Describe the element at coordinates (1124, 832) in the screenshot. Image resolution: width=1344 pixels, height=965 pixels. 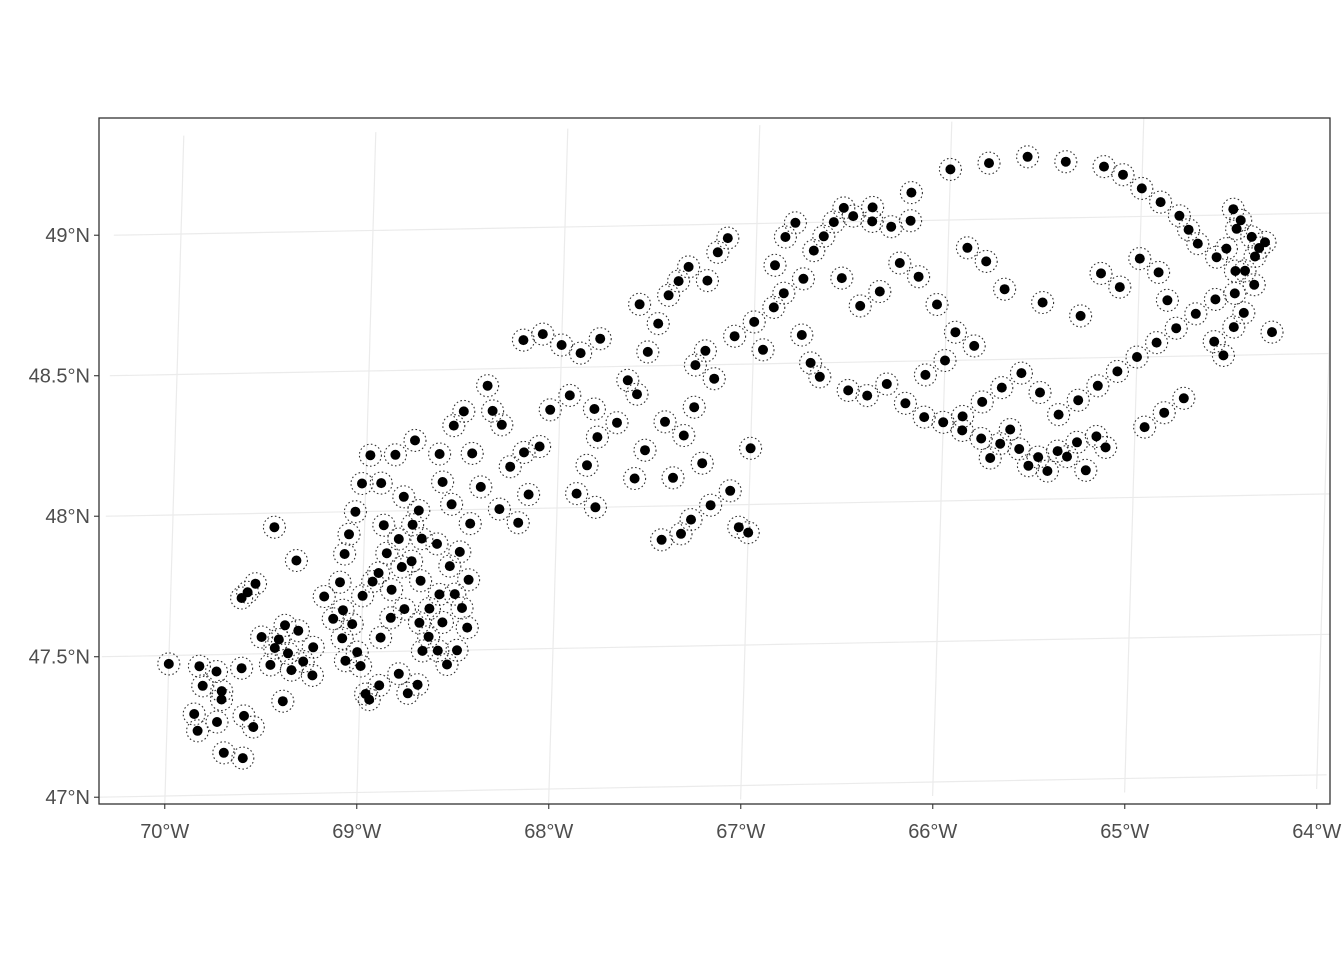
I see `x-tick-label: 65°W` at that location.